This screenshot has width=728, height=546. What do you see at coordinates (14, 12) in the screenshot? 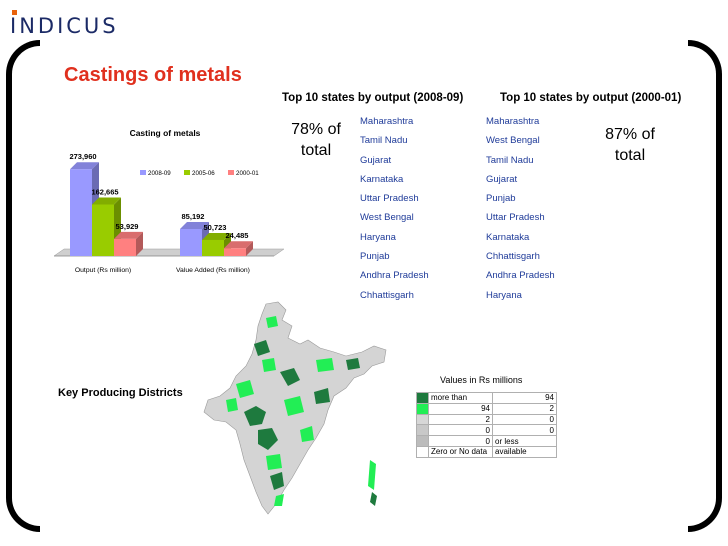
I see `logo-accent` at bounding box center [14, 12].